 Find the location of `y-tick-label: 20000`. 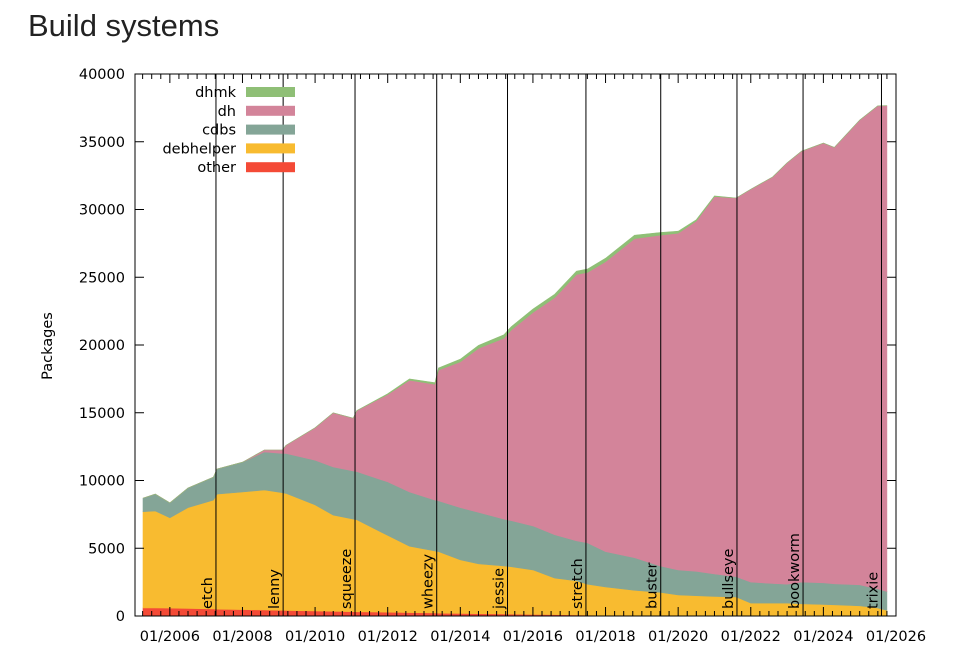

y-tick-label: 20000 is located at coordinates (102, 346).